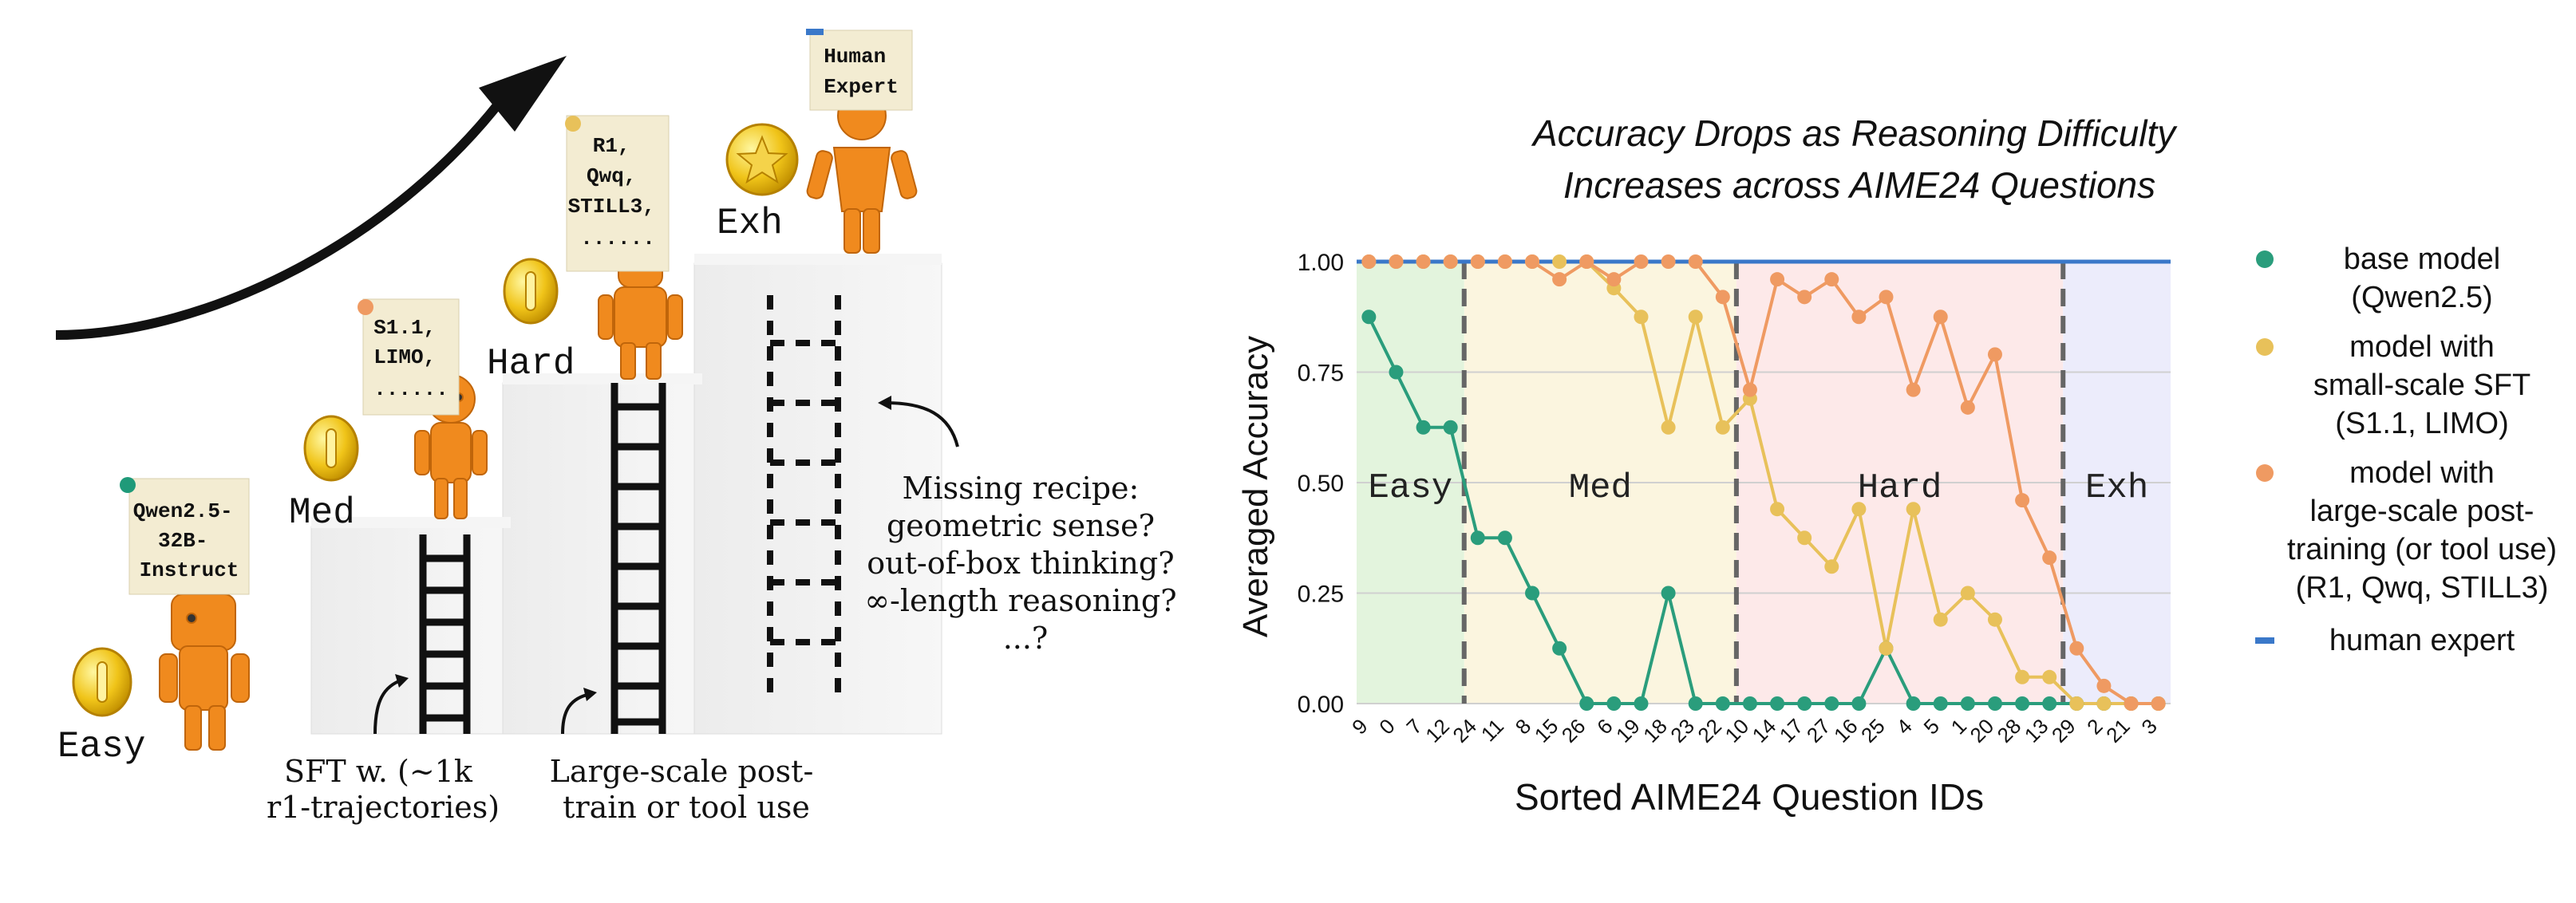 This screenshot has height=903, width=2576. I want to click on legend-entry: human expert, so click(2422, 640).